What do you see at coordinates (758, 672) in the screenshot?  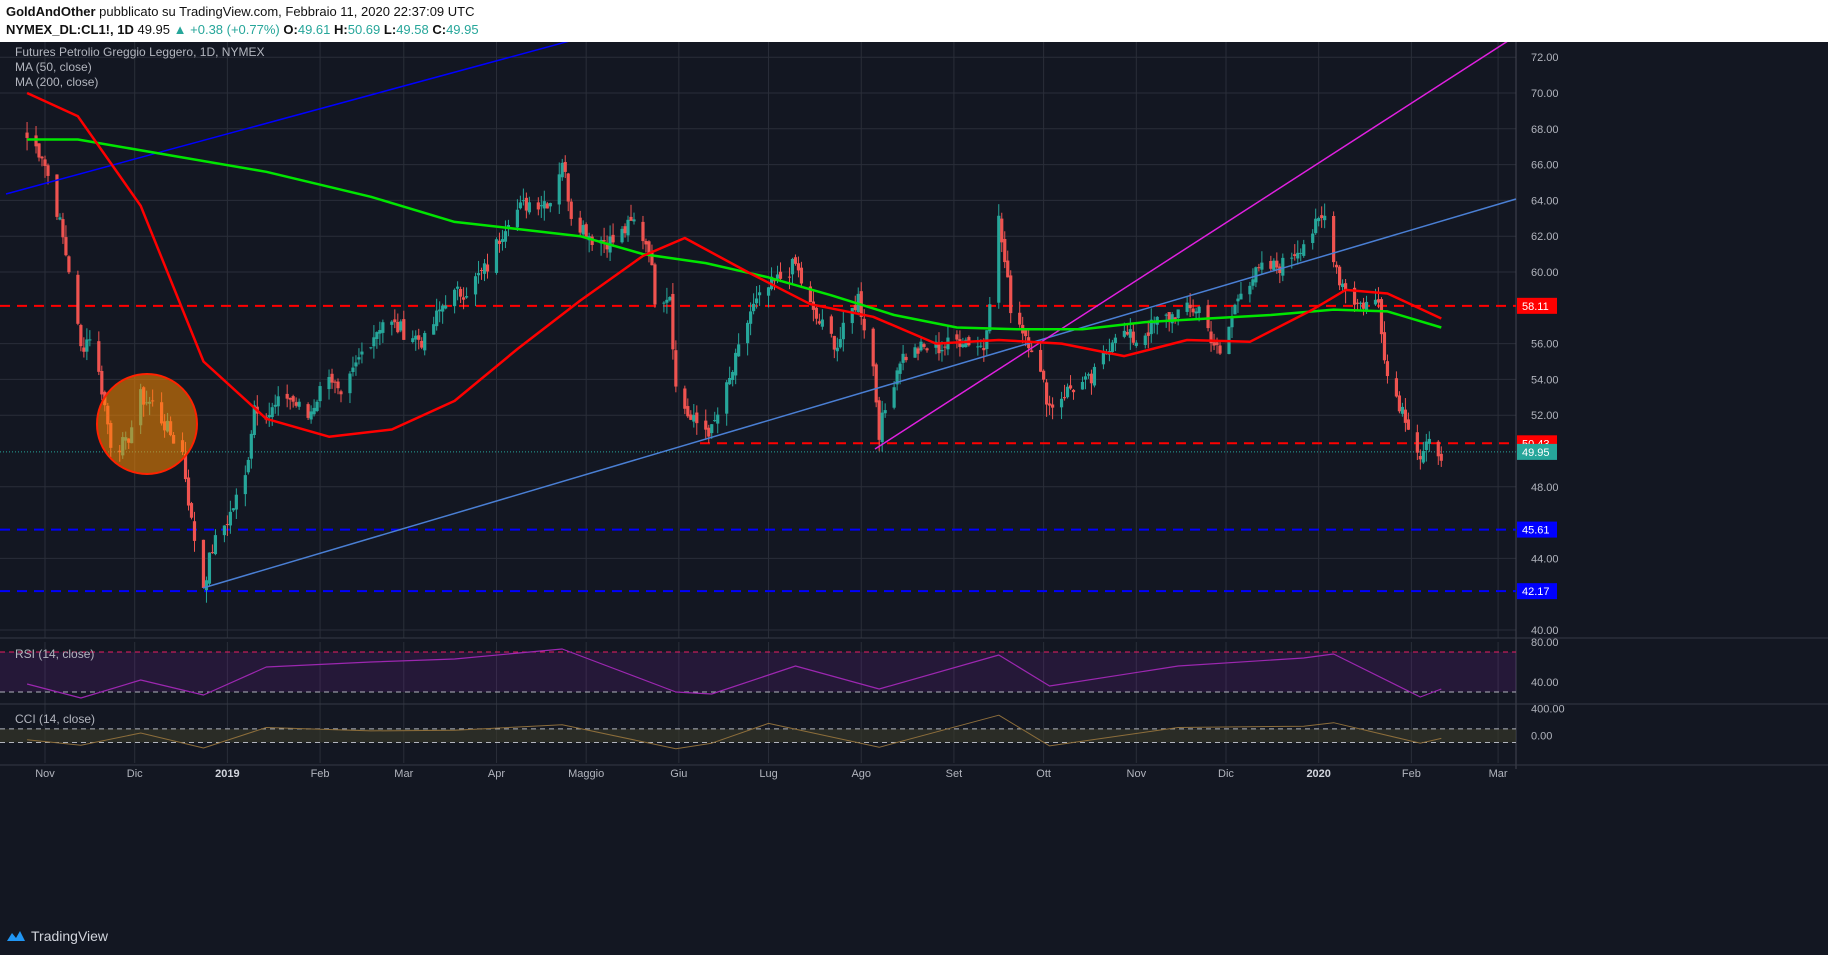 I see `rsi-band` at bounding box center [758, 672].